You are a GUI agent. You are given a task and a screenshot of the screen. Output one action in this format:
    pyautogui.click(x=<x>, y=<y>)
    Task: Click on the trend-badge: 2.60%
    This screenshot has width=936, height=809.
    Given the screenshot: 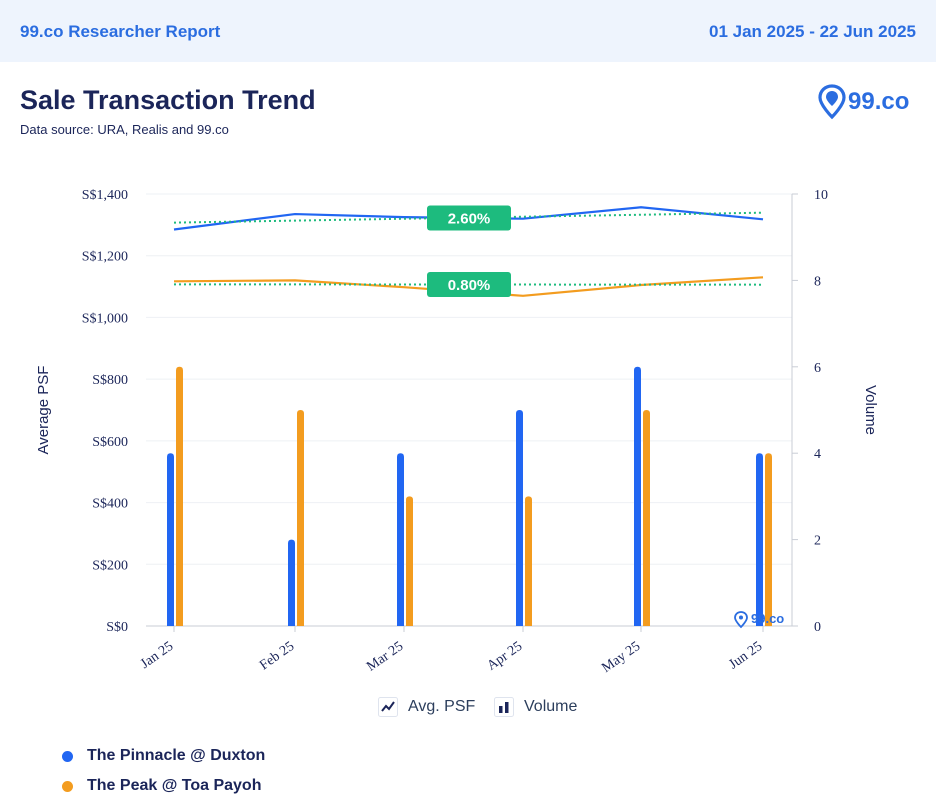 What is the action you would take?
    pyautogui.click(x=469, y=218)
    